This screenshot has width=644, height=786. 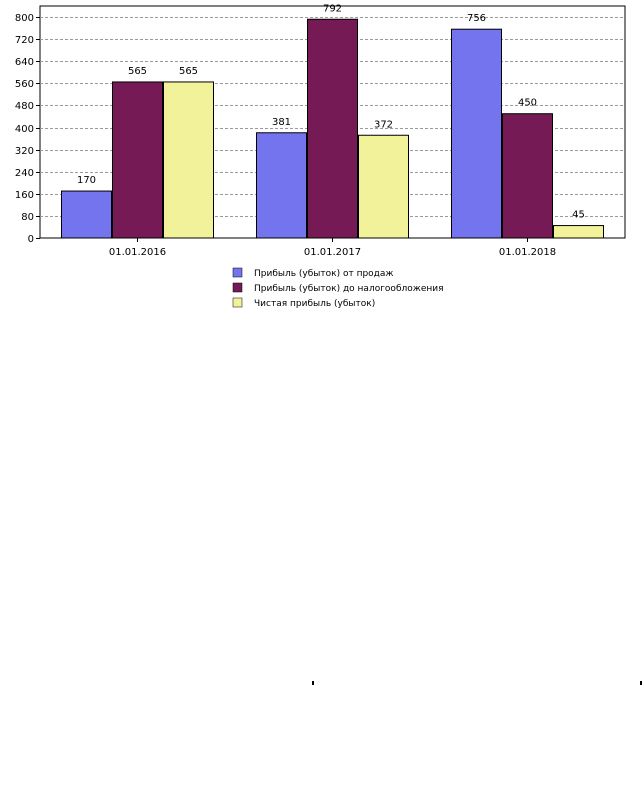 I want to click on data-label: 792, so click(x=332, y=8).